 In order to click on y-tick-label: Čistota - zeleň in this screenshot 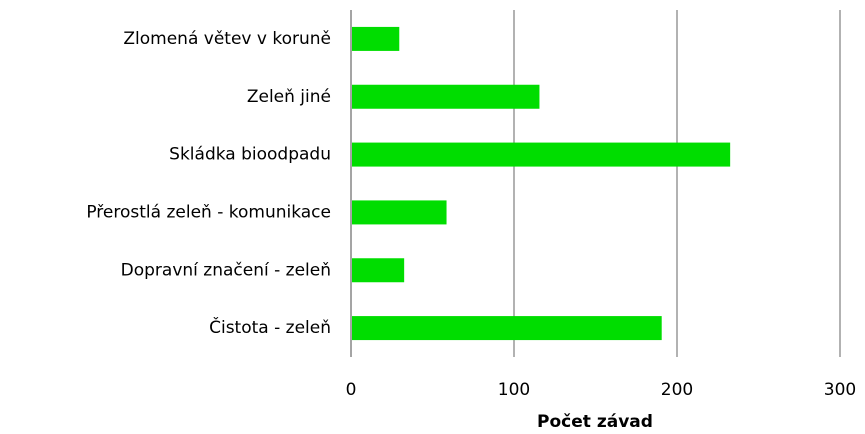, I will do `click(270, 327)`.